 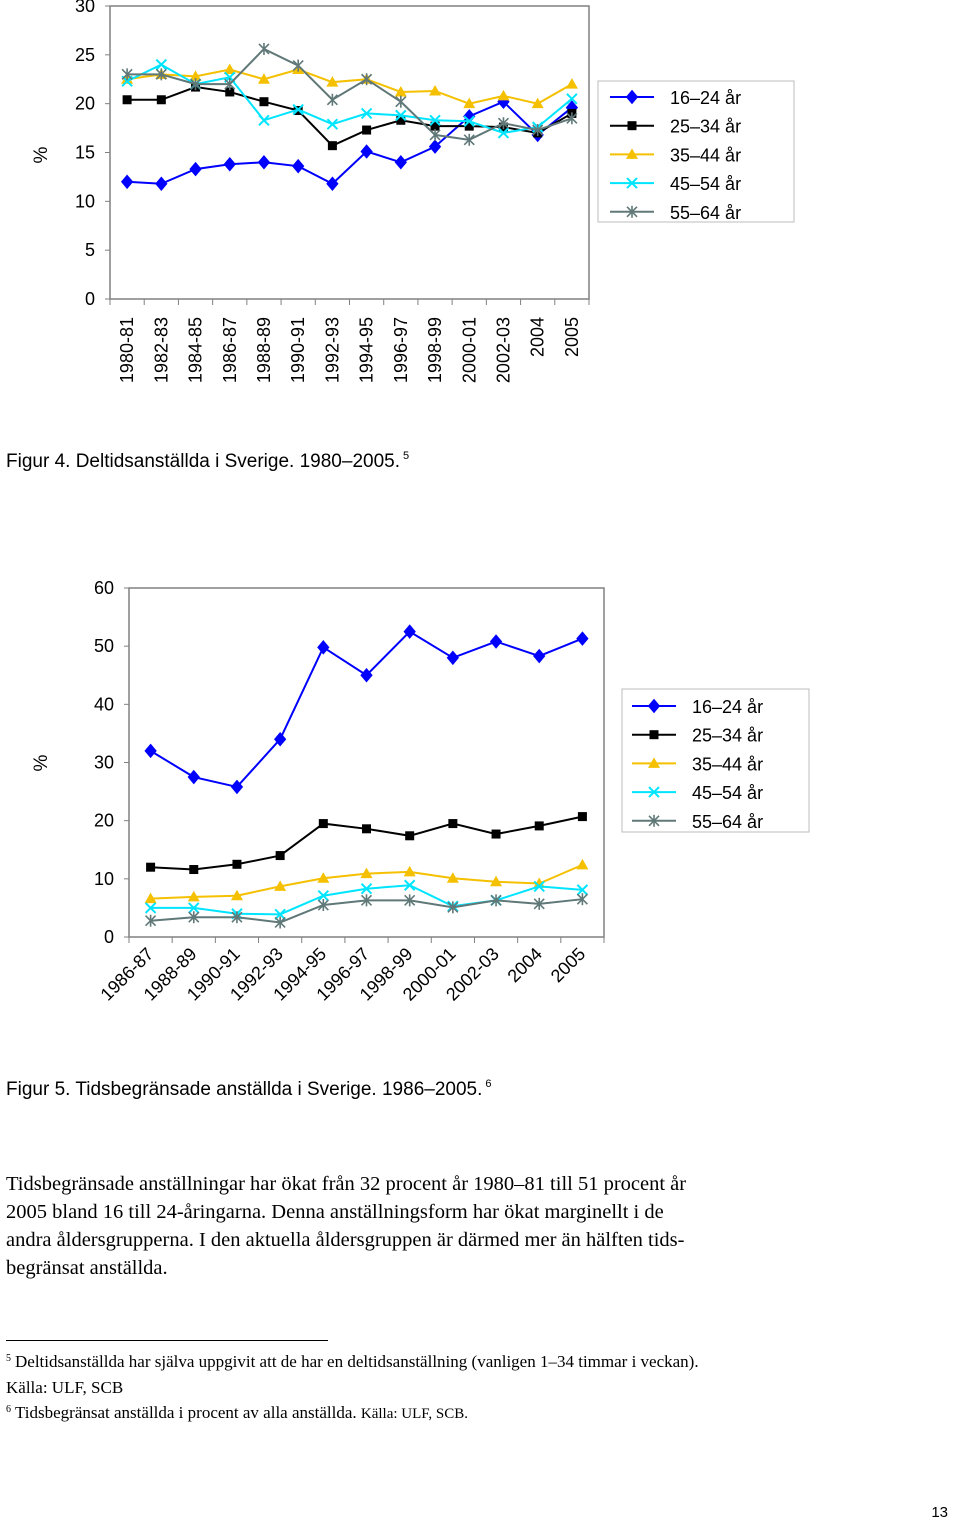 What do you see at coordinates (705, 155) in the screenshot?
I see `legend-label: 35–44 år` at bounding box center [705, 155].